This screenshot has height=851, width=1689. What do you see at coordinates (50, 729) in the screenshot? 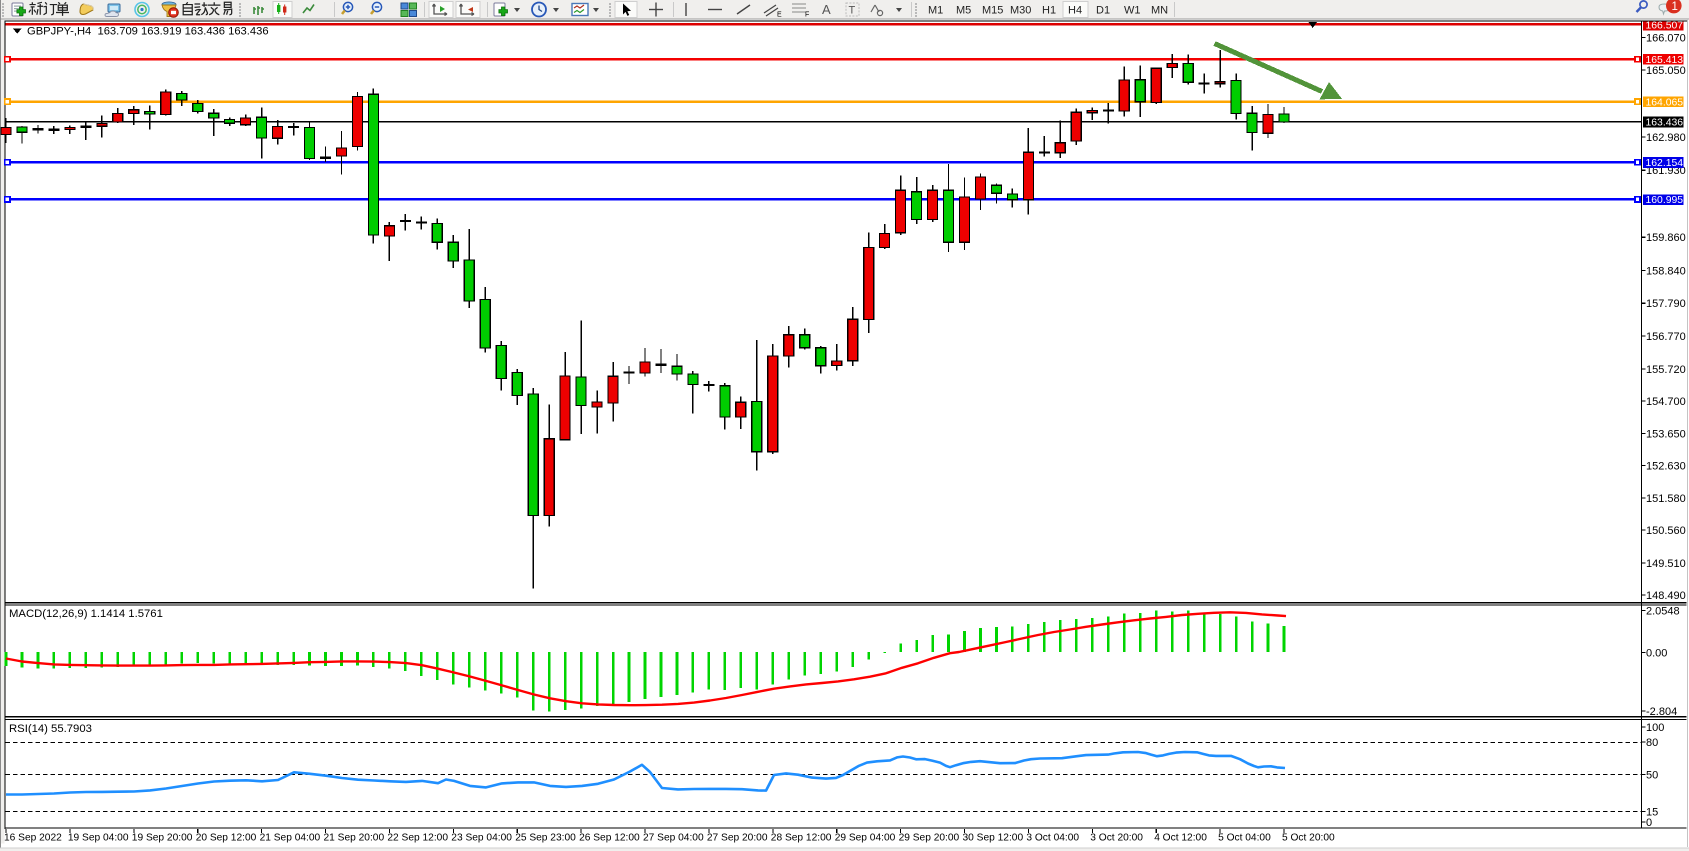
I see `svg-text: RSI(14) 55.7903` at bounding box center [50, 729].